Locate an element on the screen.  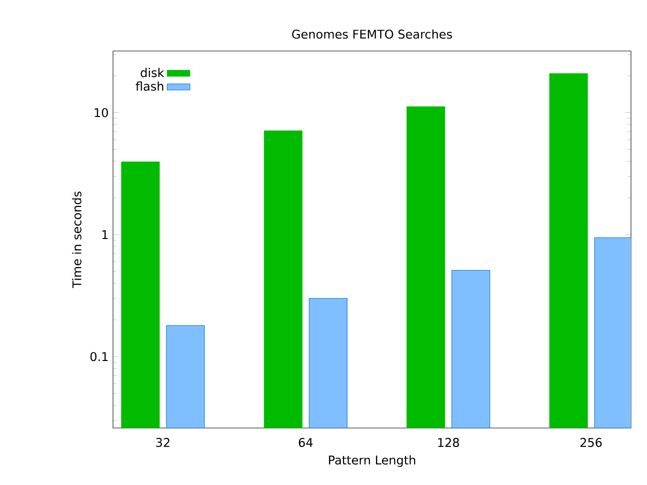
y-tick-label: 0.1 is located at coordinates (99, 357).